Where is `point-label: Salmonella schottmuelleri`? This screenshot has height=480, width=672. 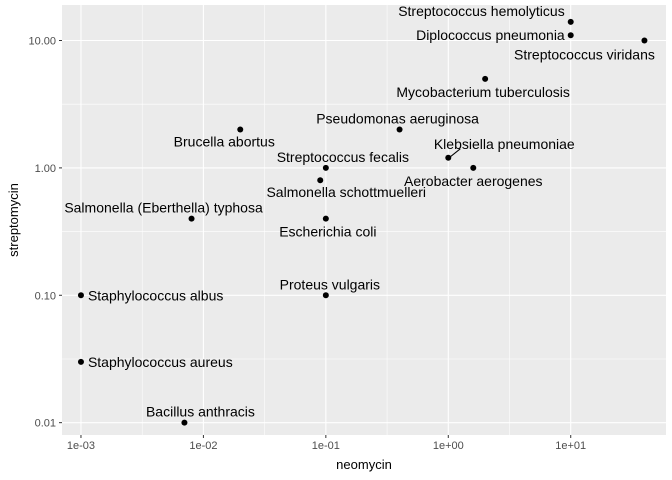
point-label: Salmonella schottmuelleri is located at coordinates (346, 192).